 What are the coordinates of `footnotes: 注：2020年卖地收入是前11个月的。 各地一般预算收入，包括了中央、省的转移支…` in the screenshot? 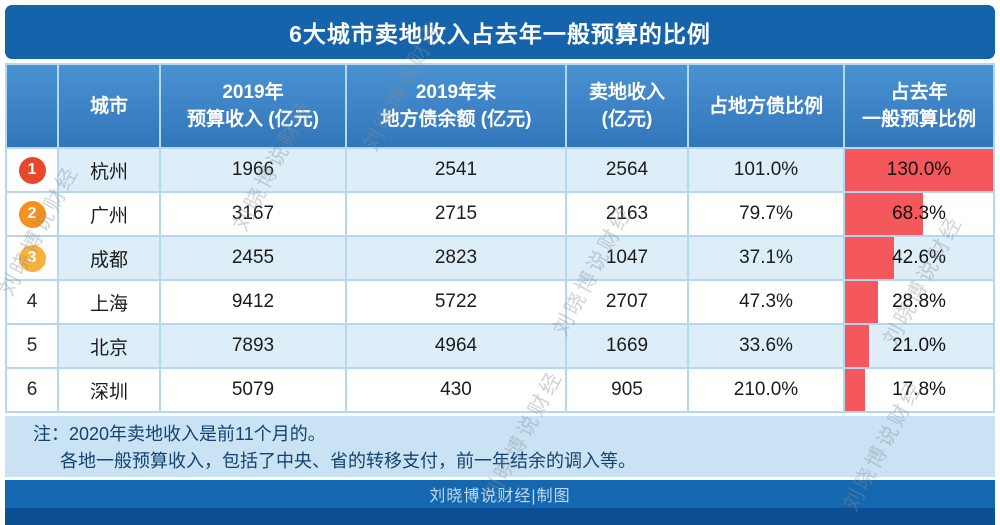 It's located at (500, 446).